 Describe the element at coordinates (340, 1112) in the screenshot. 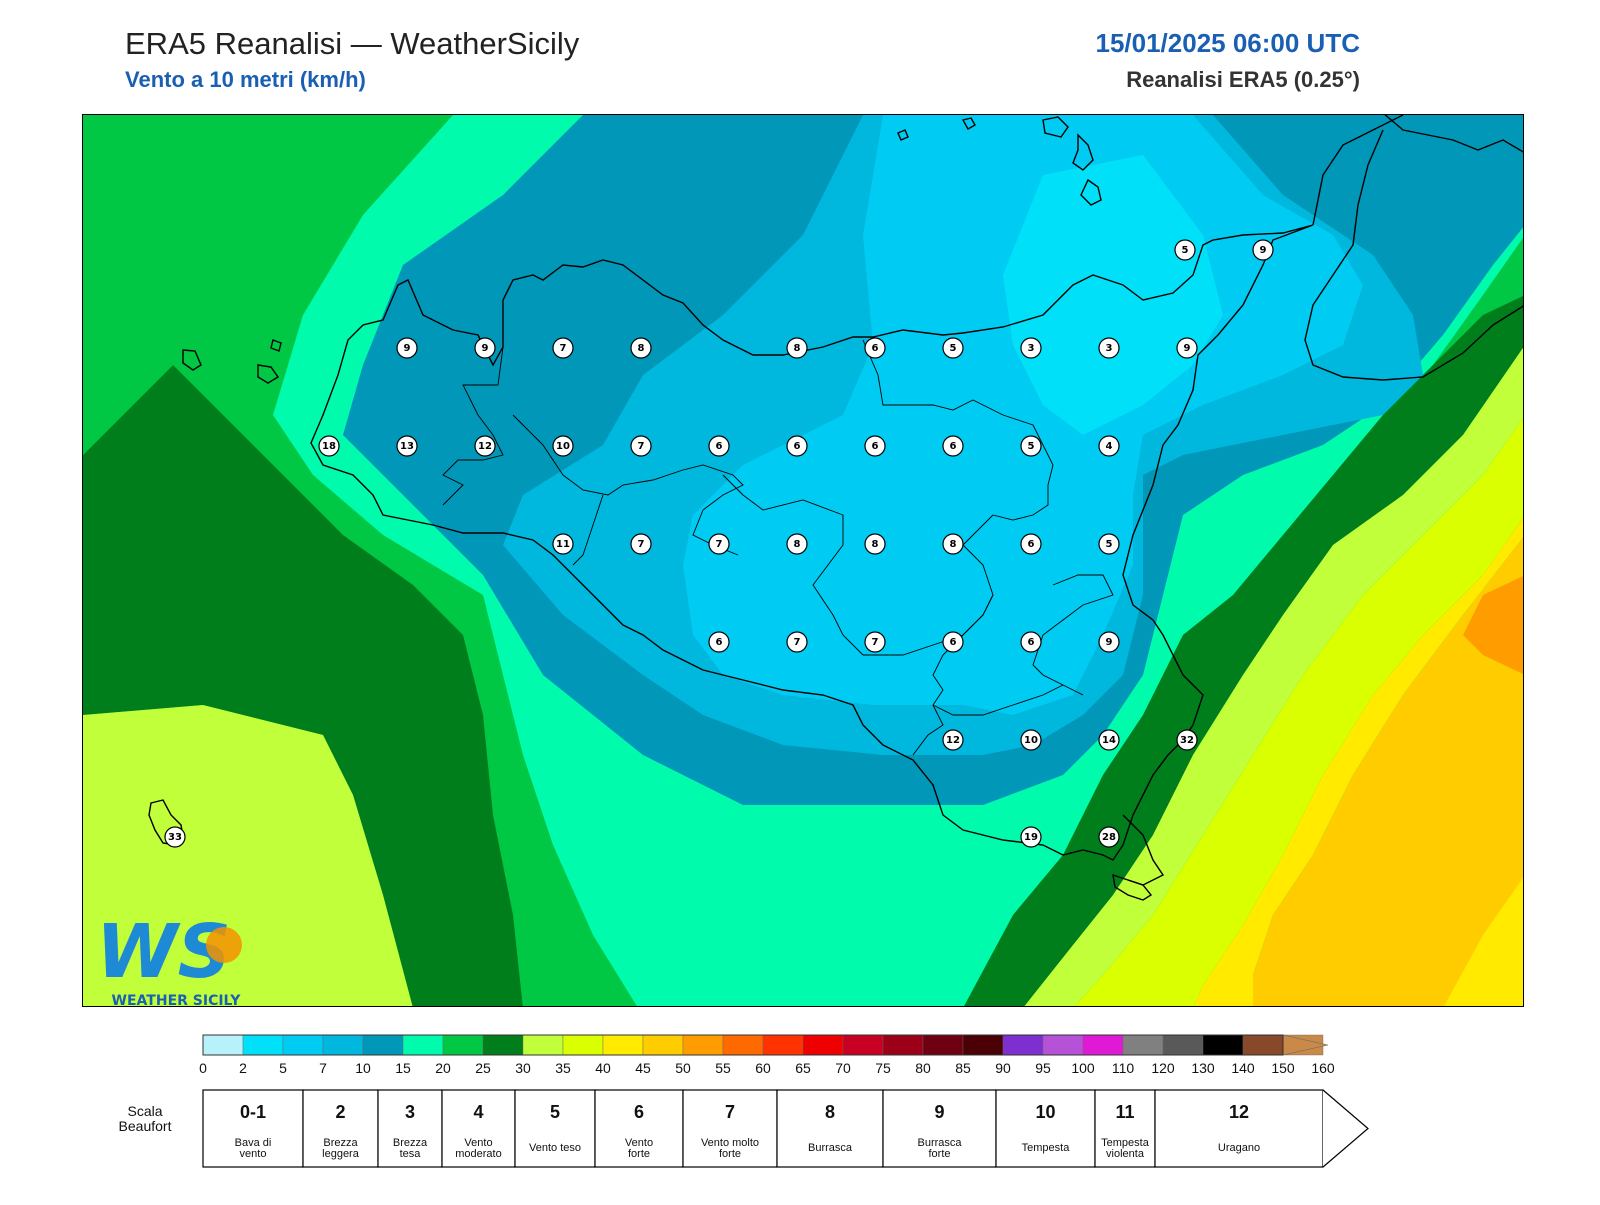

I see `beaufort-number: 2` at that location.